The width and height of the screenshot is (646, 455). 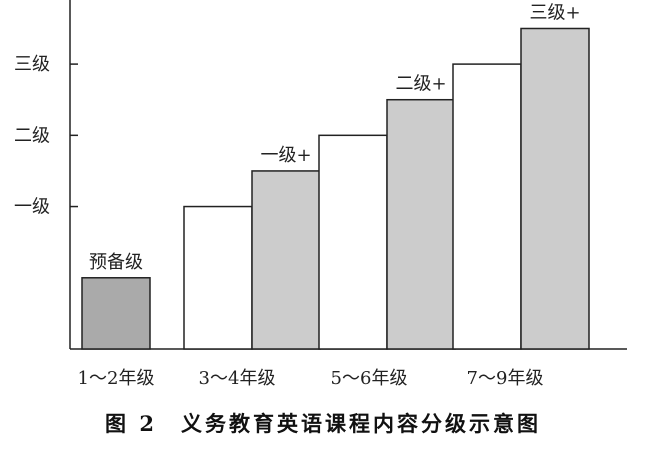 I want to click on y-tick-label-1: 二级, so click(x=32, y=135).